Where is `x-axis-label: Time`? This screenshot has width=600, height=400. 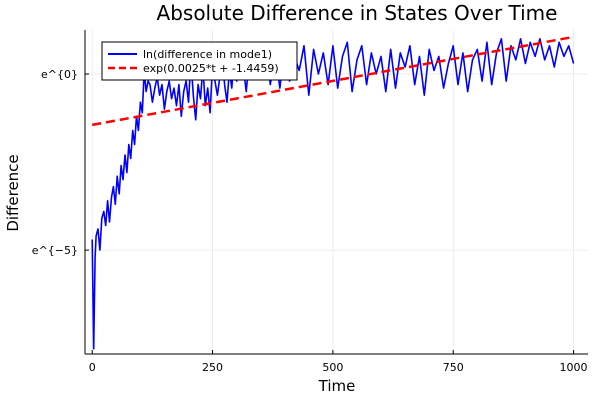
x-axis-label: Time is located at coordinates (337, 386).